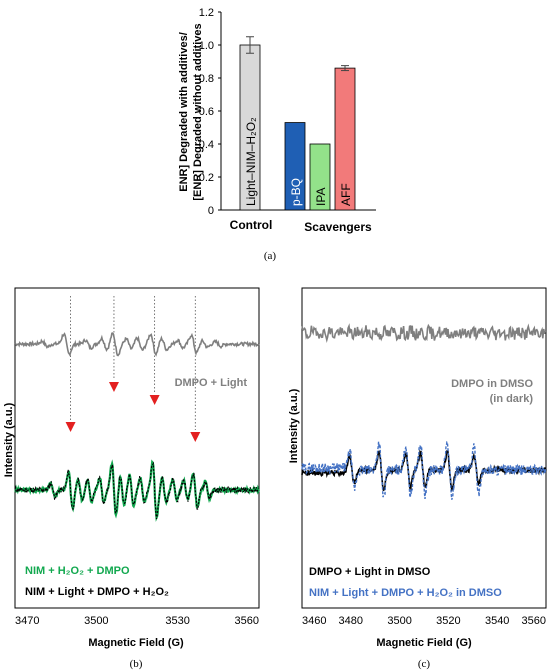 The height and width of the screenshot is (671, 550). What do you see at coordinates (9, 439) in the screenshot?
I see `panel-b-ylabel: Intensity (a.u.)` at bounding box center [9, 439].